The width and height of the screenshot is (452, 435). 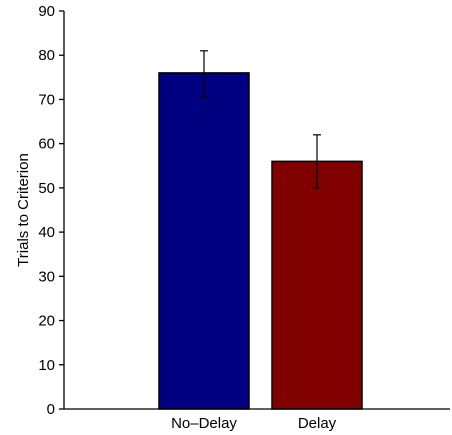 What do you see at coordinates (46, 232) in the screenshot?
I see `y-tick-label: 40` at bounding box center [46, 232].